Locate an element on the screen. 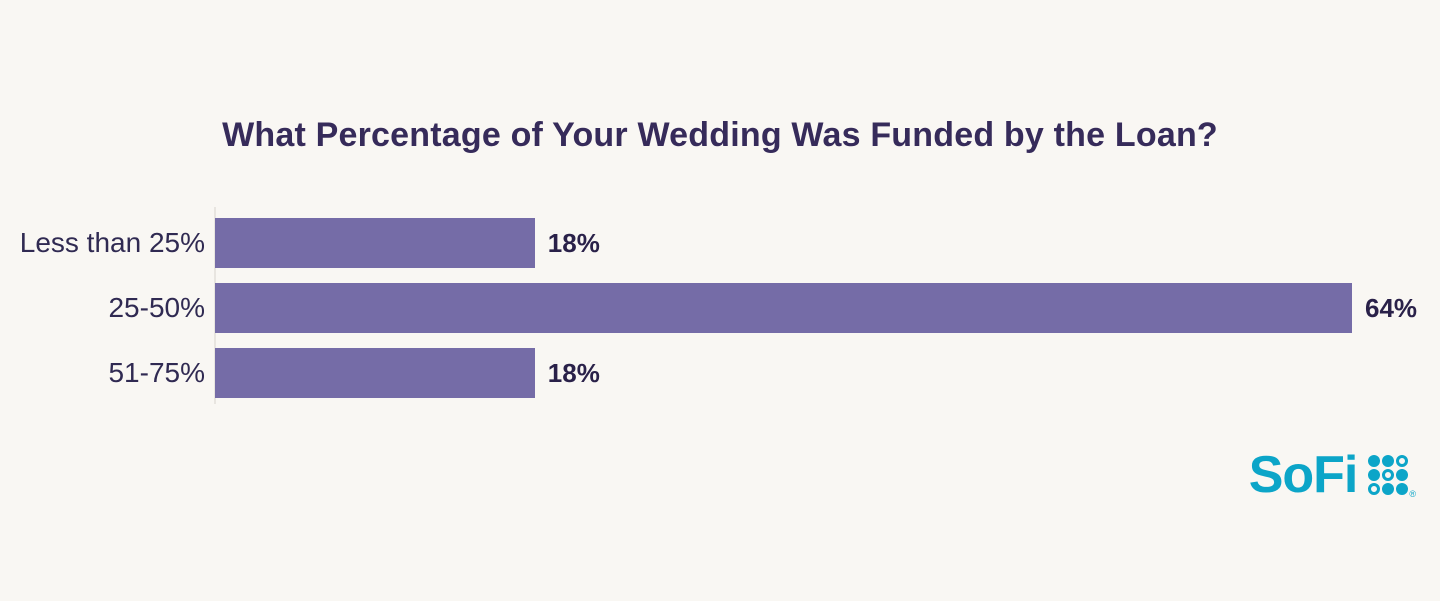  category-label: 25-50% is located at coordinates (156, 307).